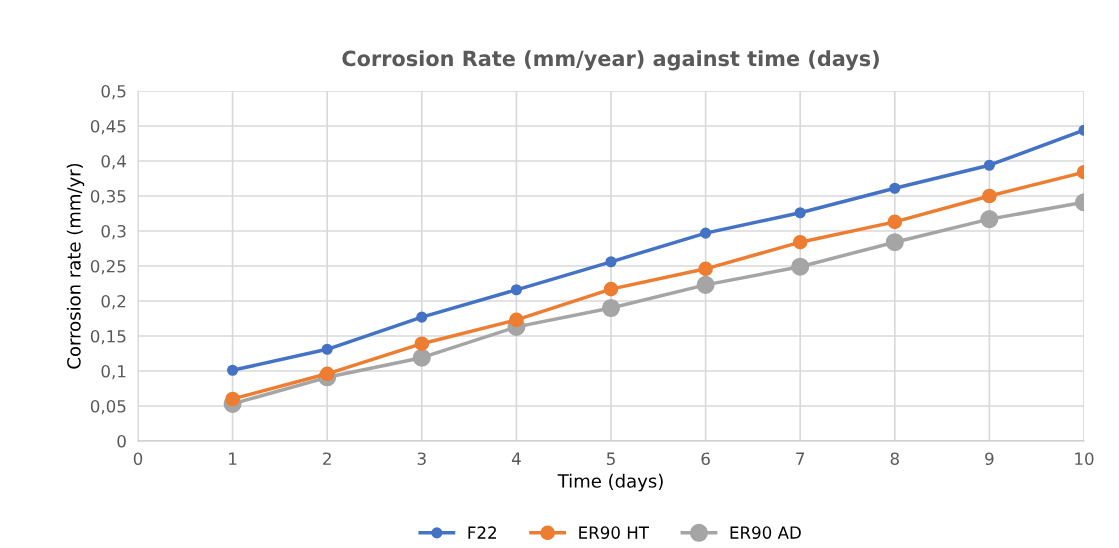  I want to click on legend-label: ER90 HT, so click(614, 532).